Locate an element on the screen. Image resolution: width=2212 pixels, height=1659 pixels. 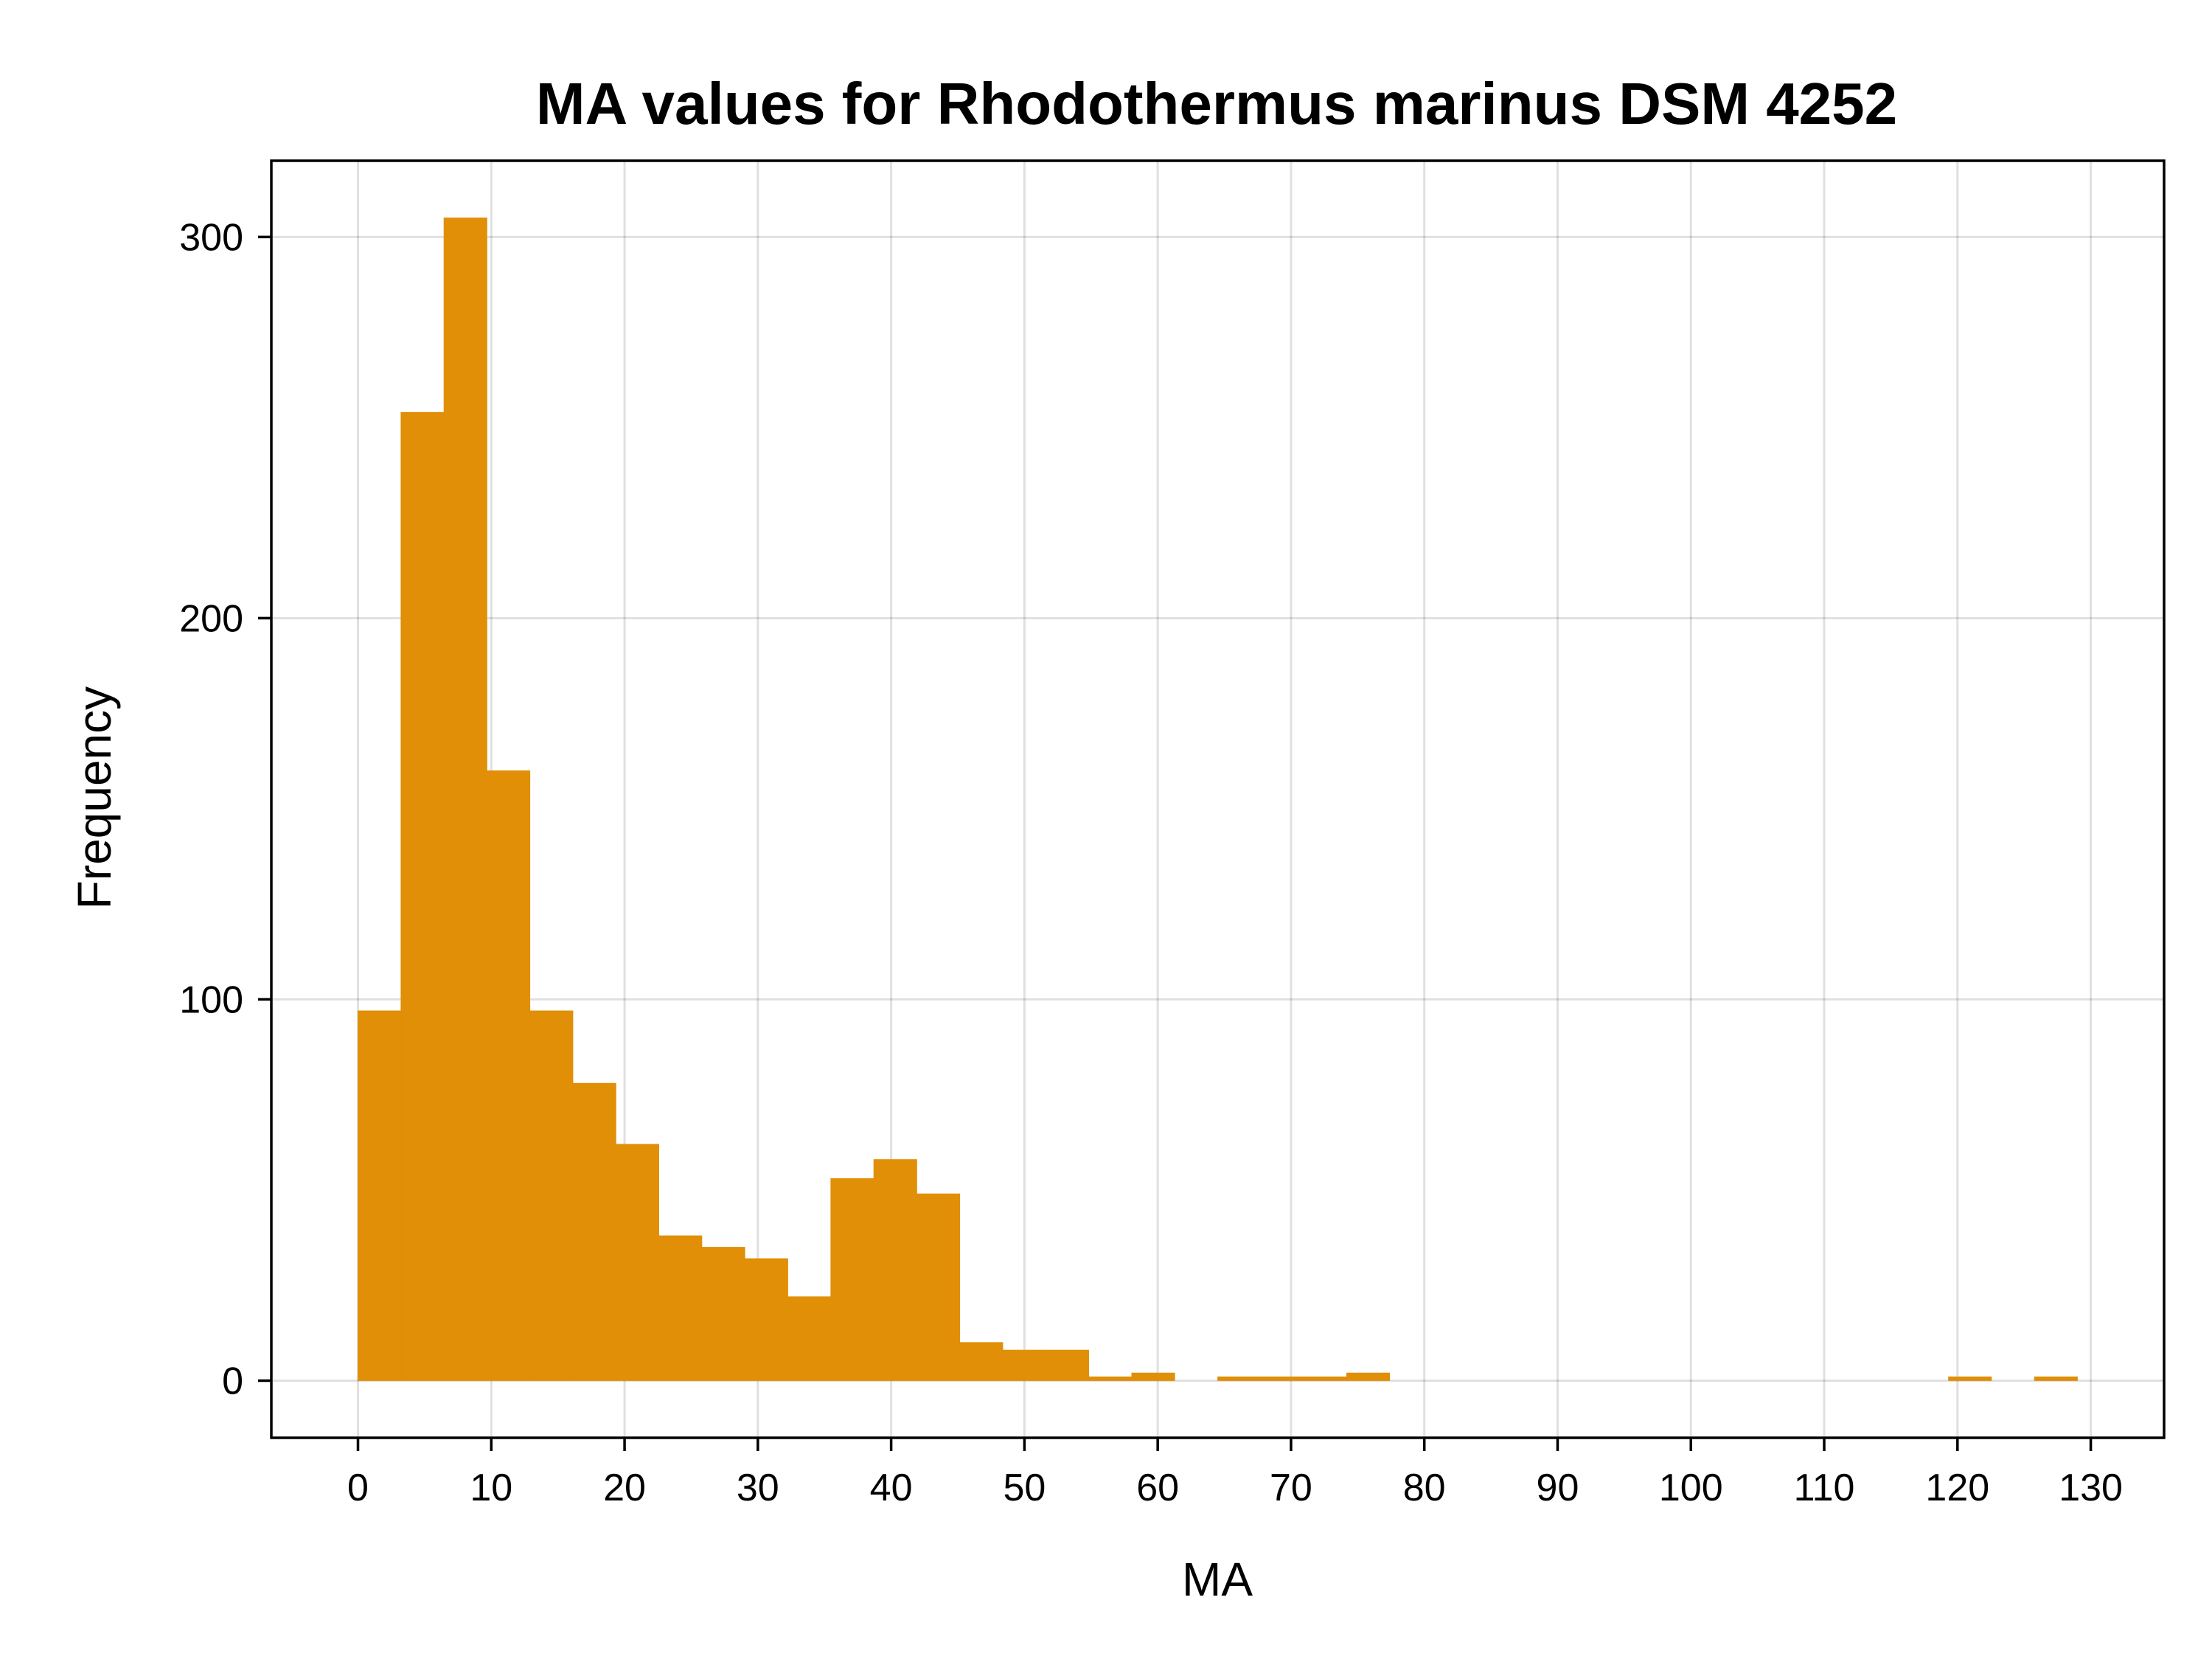
x-tick-label: 20 is located at coordinates (624, 1488).